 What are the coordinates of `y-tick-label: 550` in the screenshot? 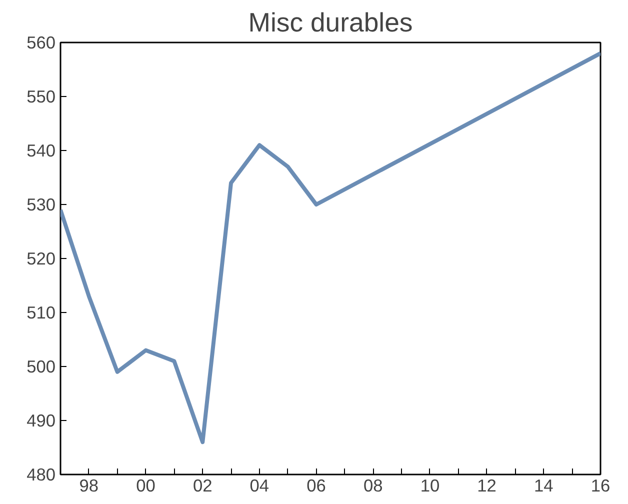 It's located at (41, 96).